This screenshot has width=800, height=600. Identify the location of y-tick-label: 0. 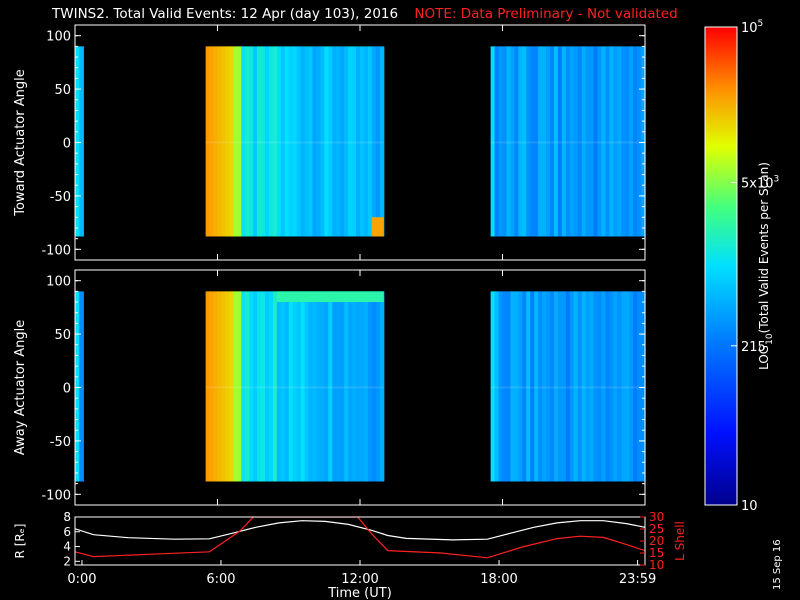
(67, 144).